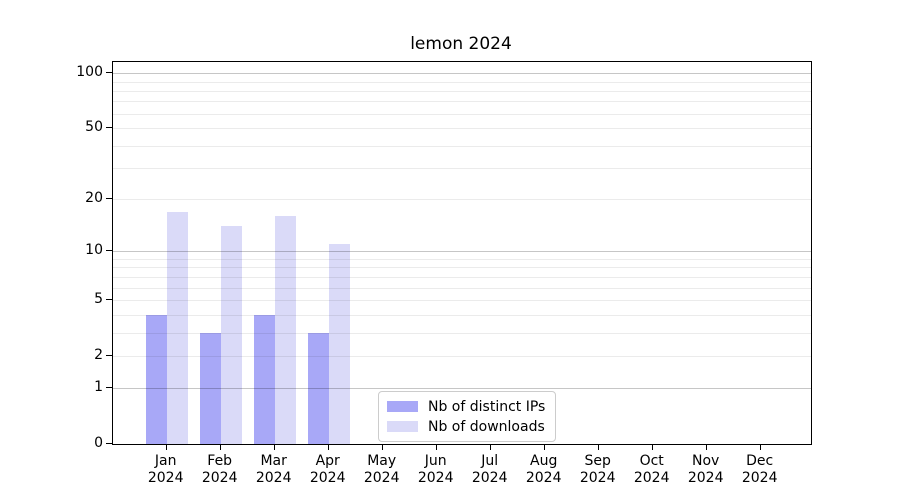  I want to click on x-tick-label-jul: Jul 2024, so click(490, 470).